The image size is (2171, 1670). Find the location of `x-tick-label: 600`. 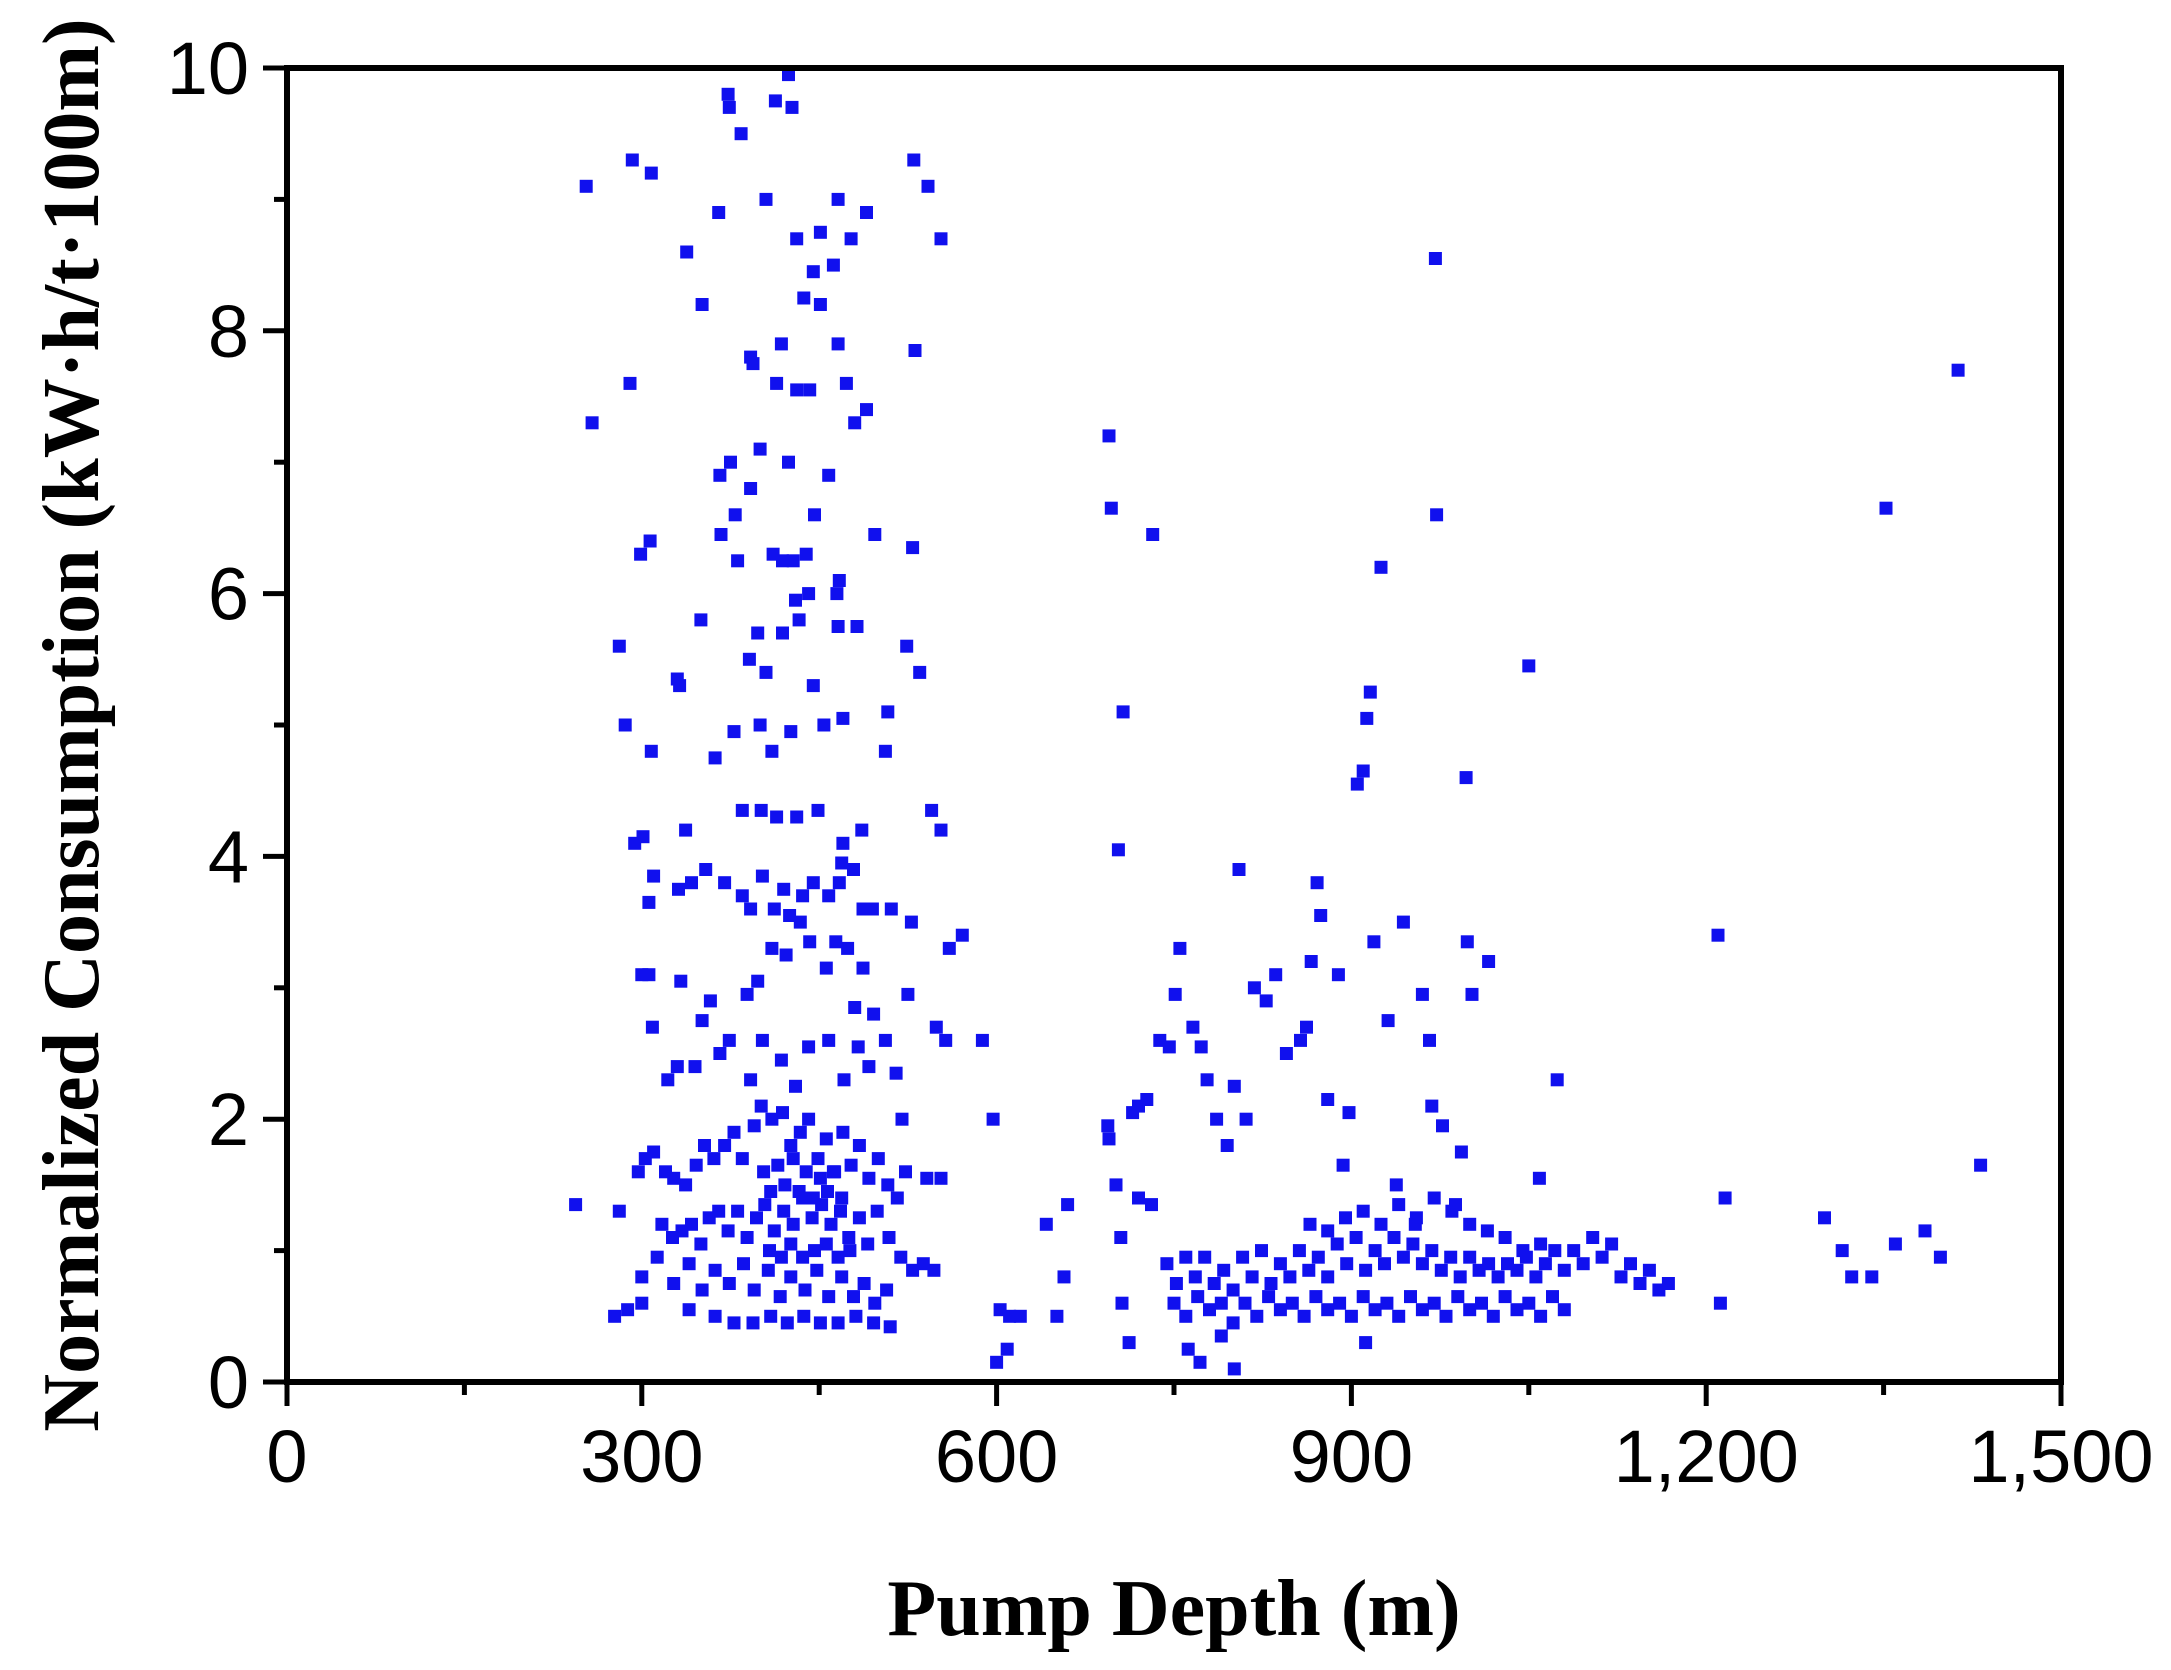

x-tick-label: 600 is located at coordinates (996, 1456).